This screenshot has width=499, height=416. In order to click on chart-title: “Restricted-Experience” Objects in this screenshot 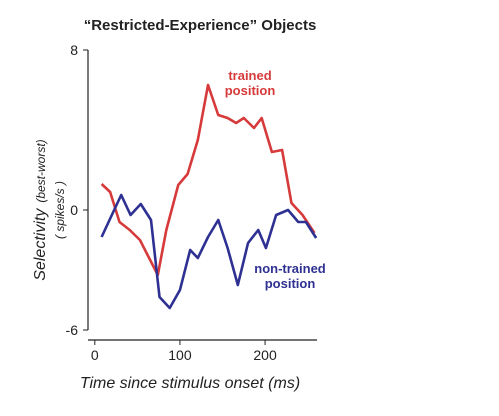, I will do `click(200, 25)`.